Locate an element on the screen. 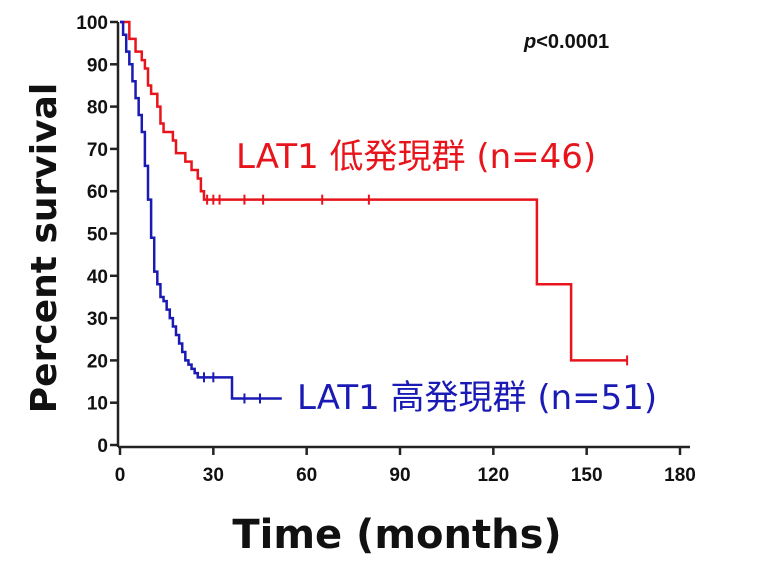 The width and height of the screenshot is (763, 567). y-tick-label-70: 70 is located at coordinates (97, 150).